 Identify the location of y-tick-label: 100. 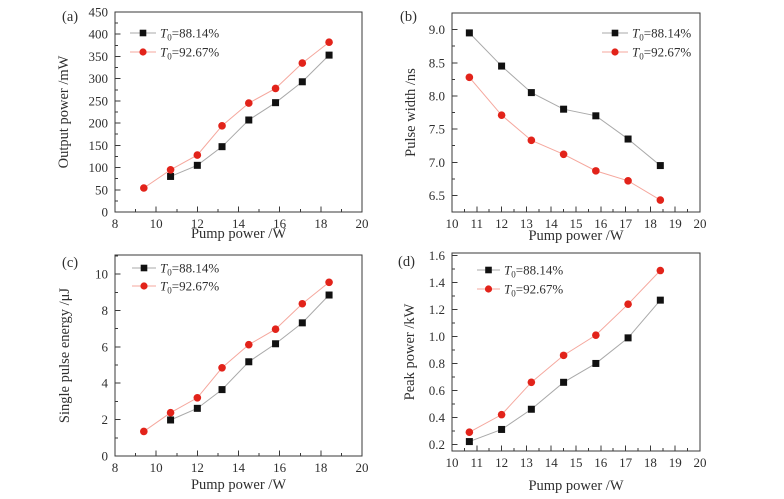
(99, 167).